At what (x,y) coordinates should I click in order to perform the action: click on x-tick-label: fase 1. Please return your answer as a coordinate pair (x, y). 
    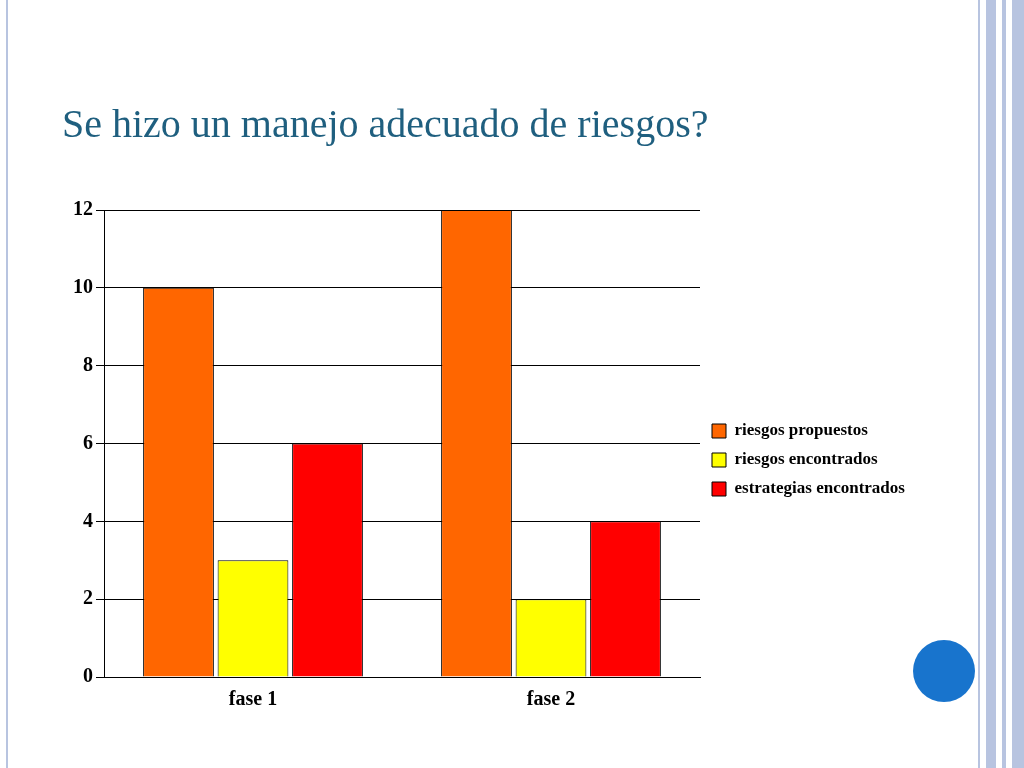
    Looking at the image, I should click on (253, 698).